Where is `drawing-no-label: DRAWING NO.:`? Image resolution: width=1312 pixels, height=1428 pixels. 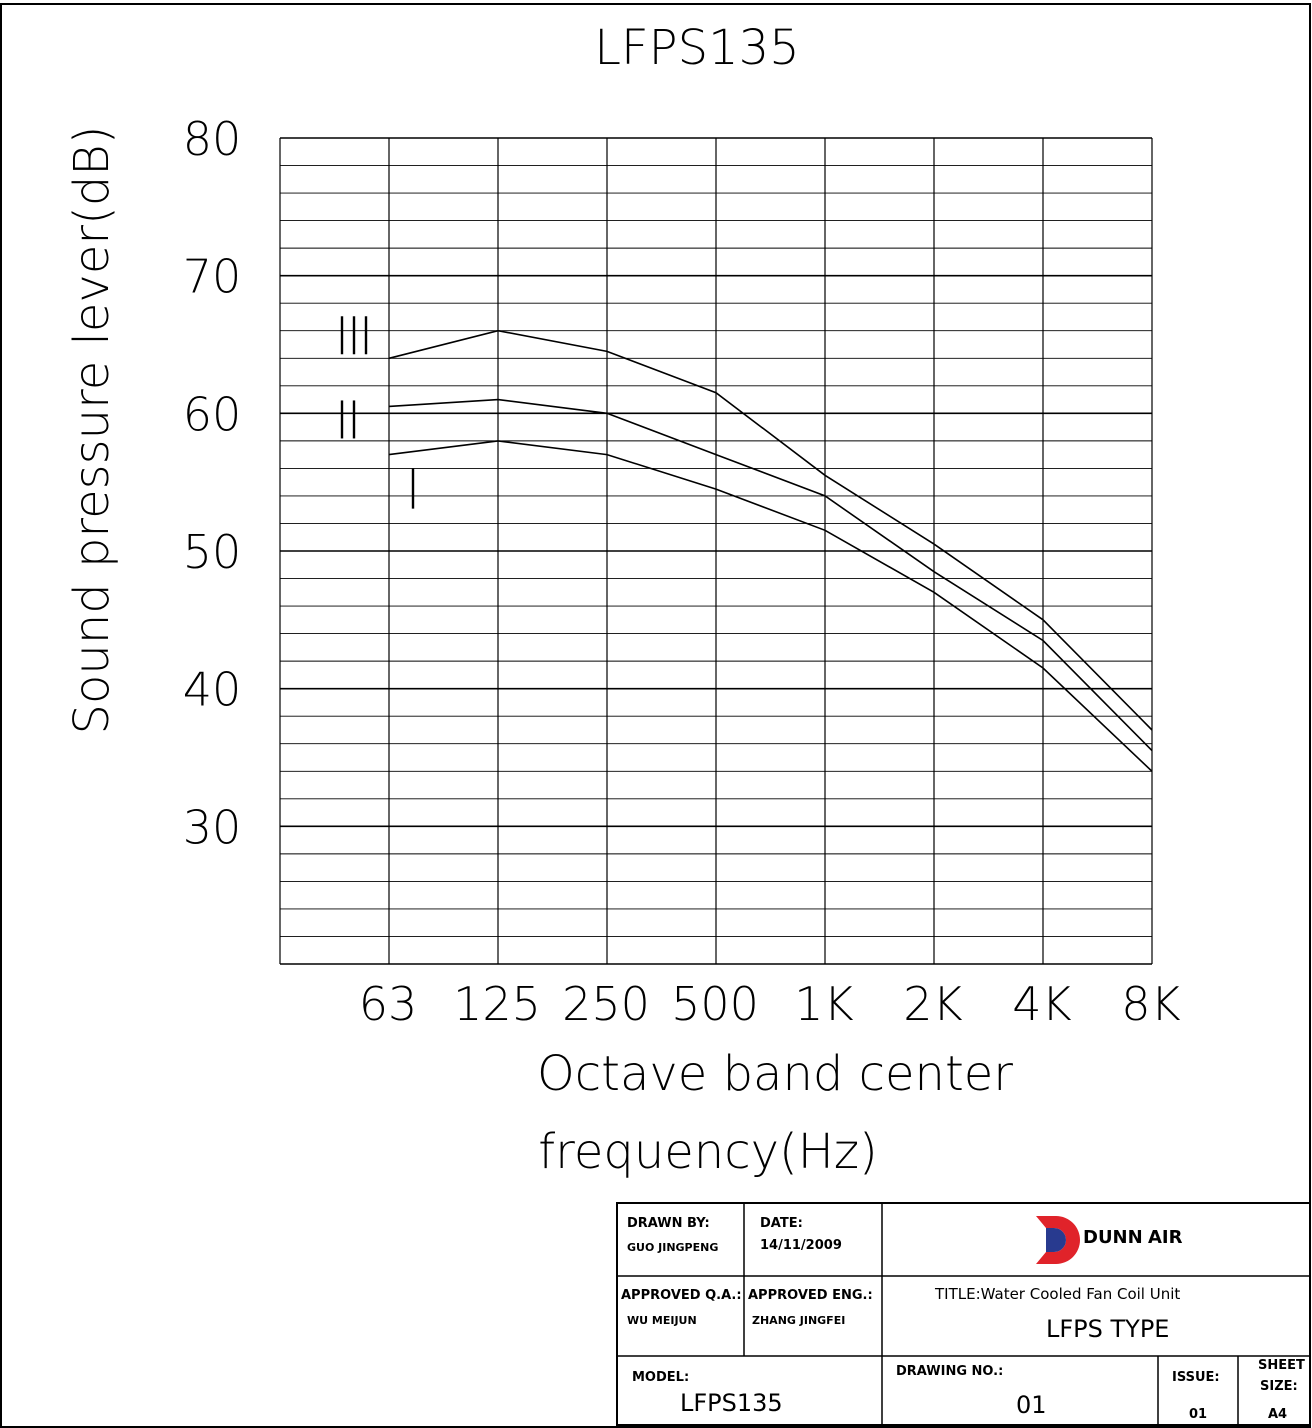 drawing-no-label: DRAWING NO.: is located at coordinates (949, 1371).